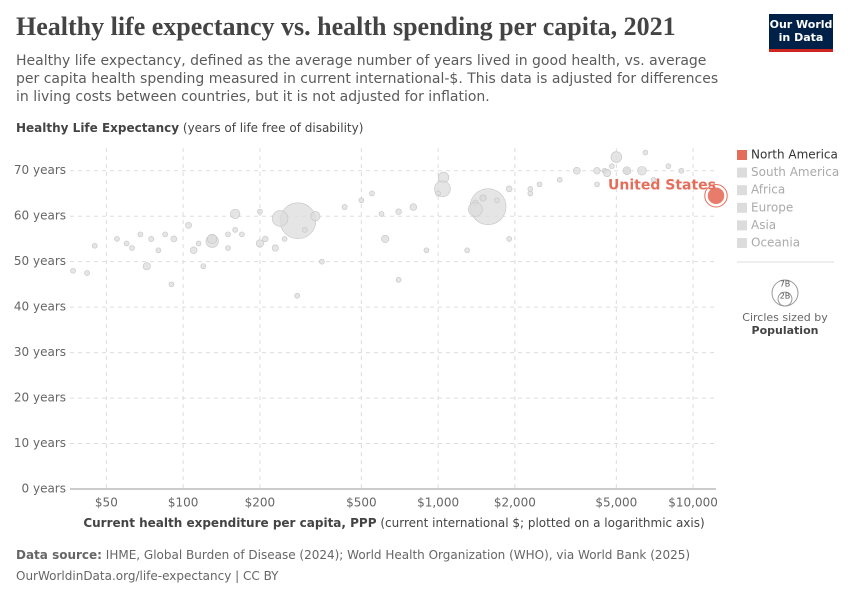 The height and width of the screenshot is (600, 850). I want to click on size-legend-circle, so click(785, 299).